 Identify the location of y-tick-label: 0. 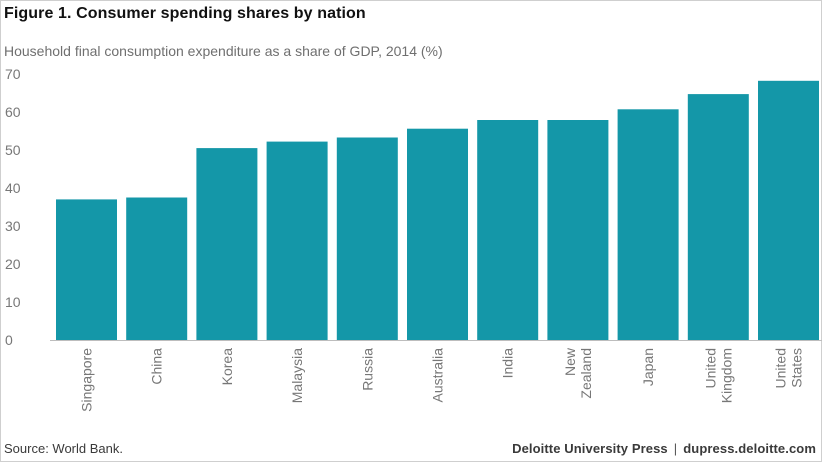
(9, 340).